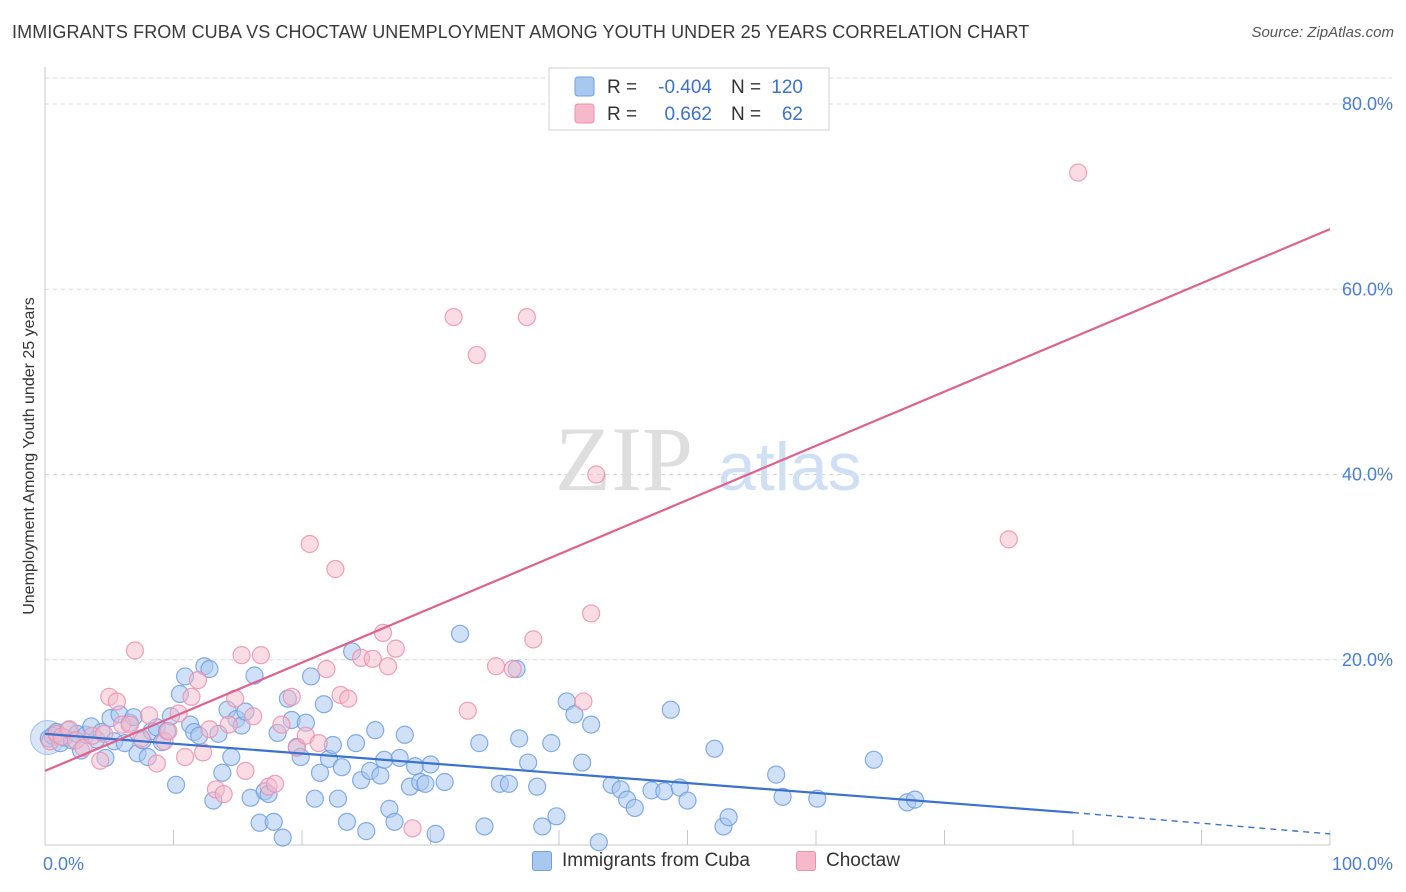 The image size is (1406, 892). Describe the element at coordinates (559, 773) in the screenshot. I see `trend-line-cuba` at that location.